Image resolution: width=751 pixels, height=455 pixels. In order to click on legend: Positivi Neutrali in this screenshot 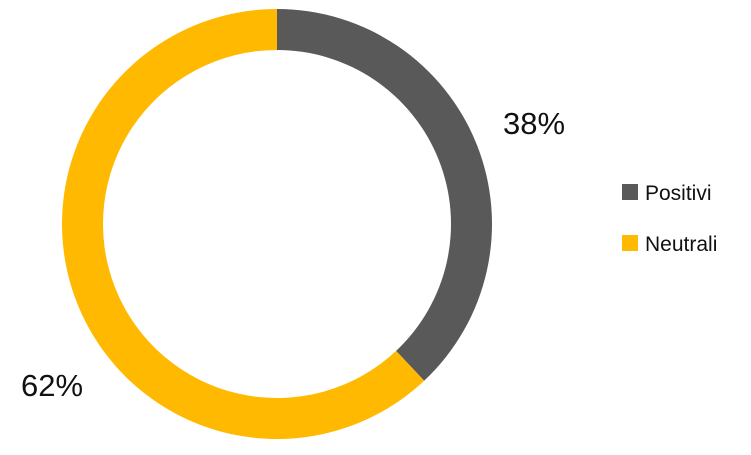, I will do `click(669, 219)`.